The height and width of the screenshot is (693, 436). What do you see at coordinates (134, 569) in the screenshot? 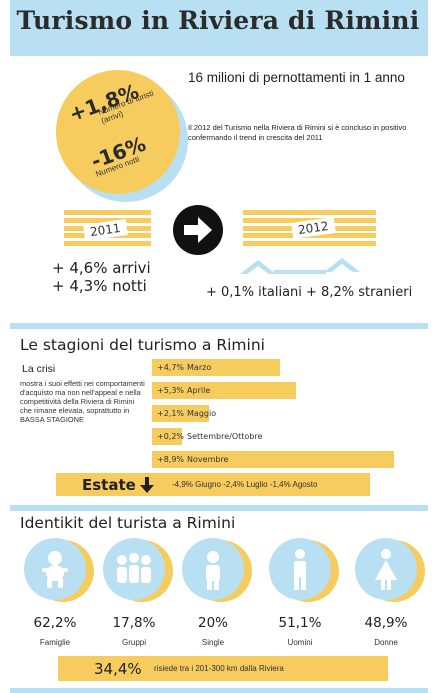
I see `group-icon` at bounding box center [134, 569].